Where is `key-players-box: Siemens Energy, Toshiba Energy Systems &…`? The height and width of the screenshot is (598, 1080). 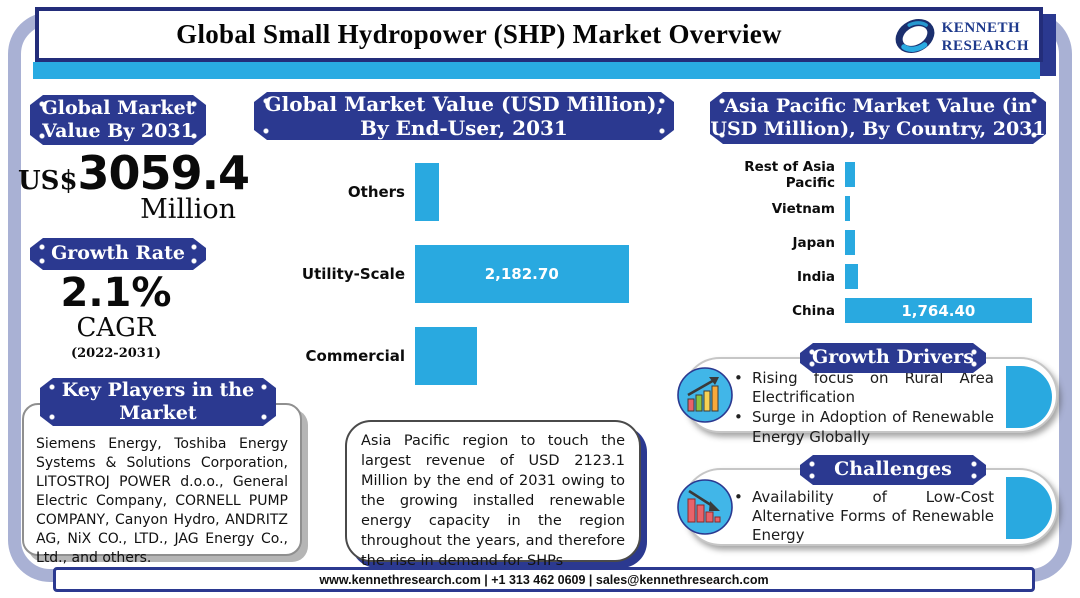 key-players-box: Siemens Energy, Toshiba Energy Systems &… is located at coordinates (162, 484).